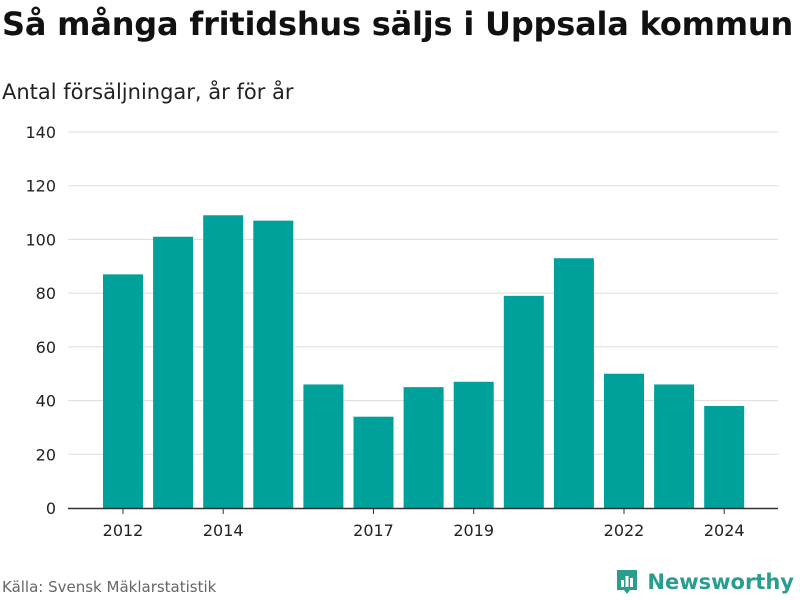  Describe the element at coordinates (724, 456) in the screenshot. I see `bar-2024` at that location.